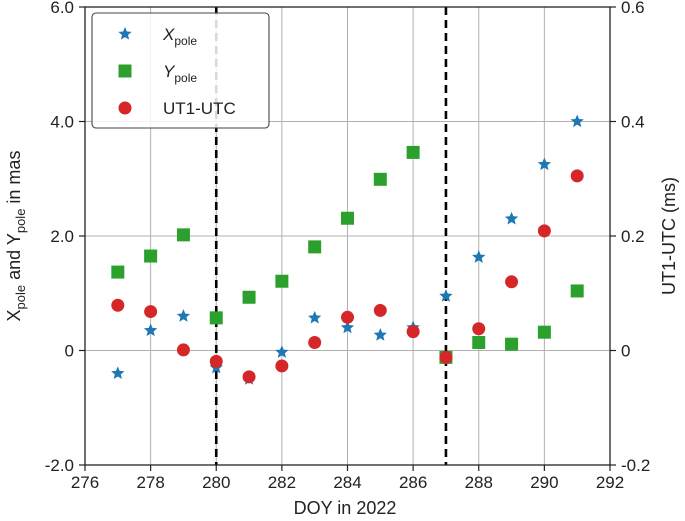 The image size is (685, 521). Describe the element at coordinates (479, 482) in the screenshot. I see `x-tick-label: 288` at that location.